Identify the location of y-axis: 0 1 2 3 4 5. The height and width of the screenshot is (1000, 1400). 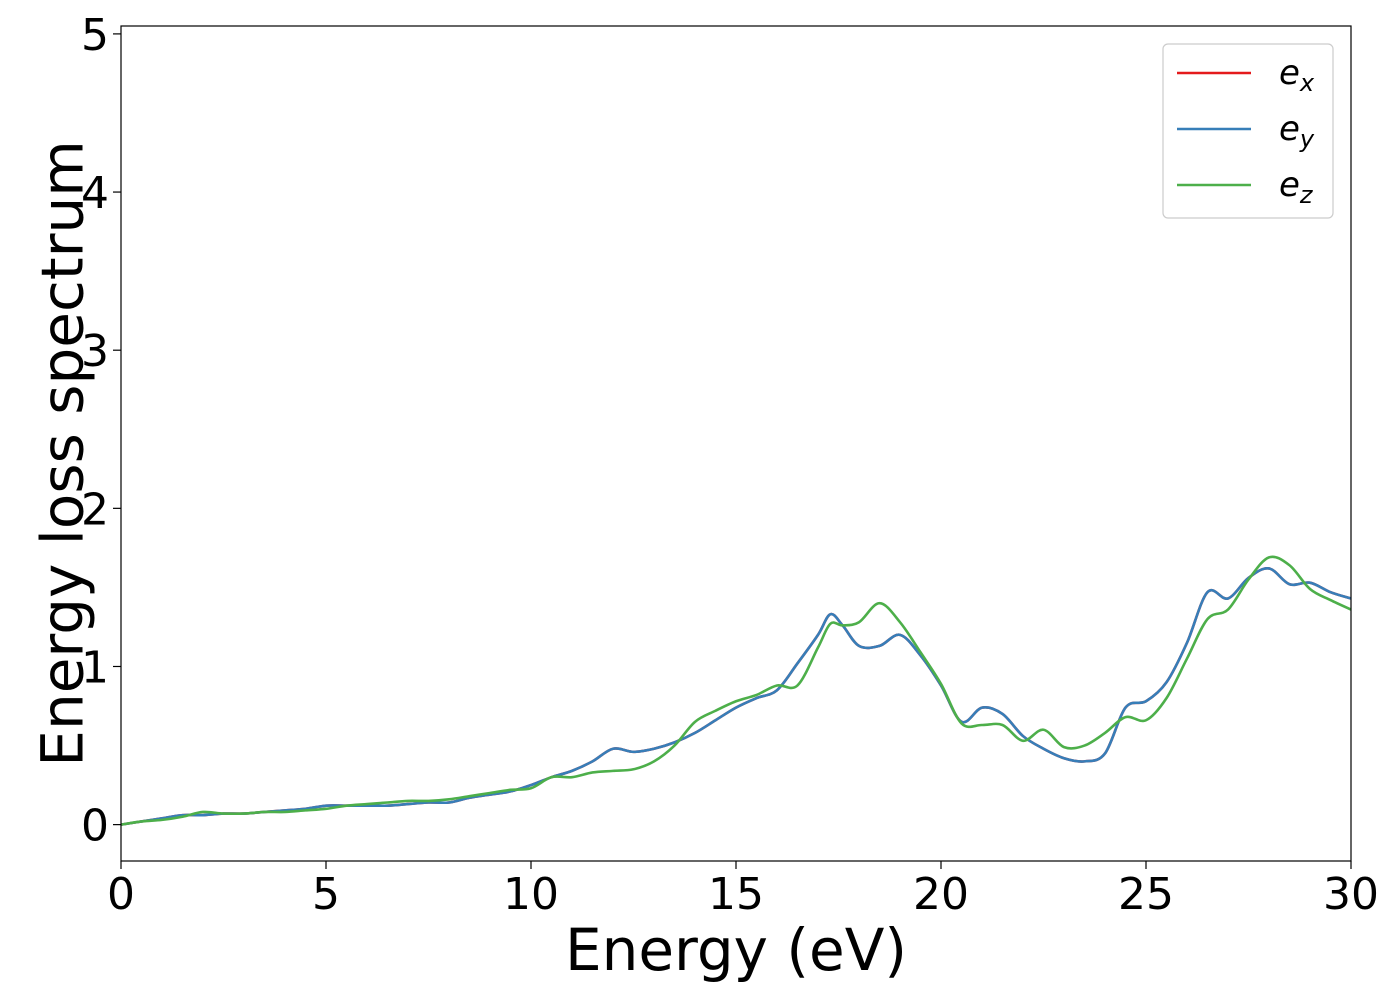
(101, 431).